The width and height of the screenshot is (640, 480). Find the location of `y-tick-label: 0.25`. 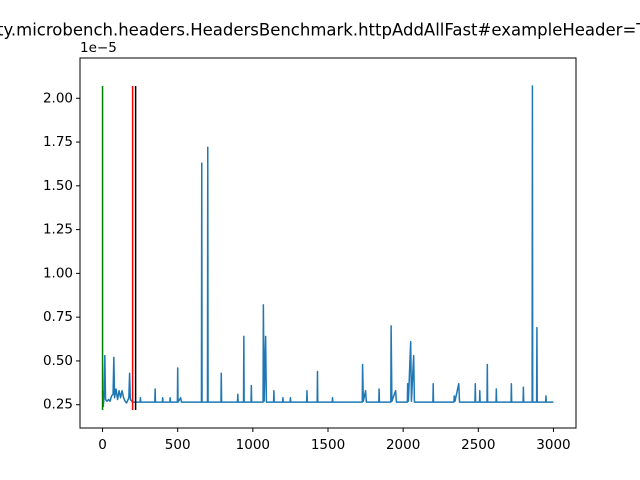

y-tick-label: 0.25 is located at coordinates (58, 405).